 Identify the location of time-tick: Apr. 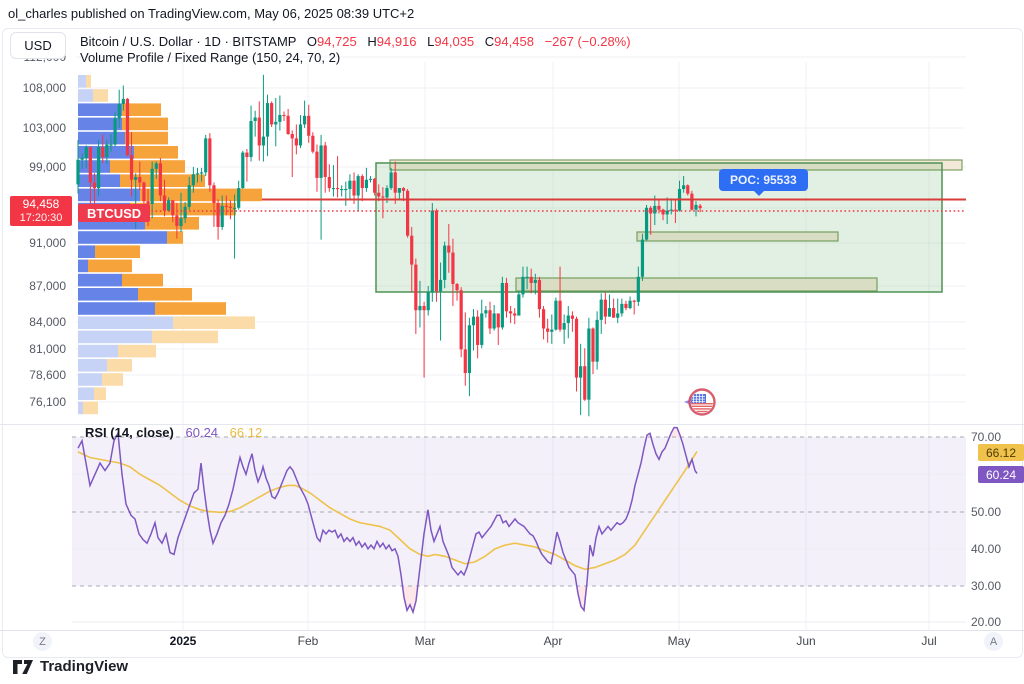
(553, 641).